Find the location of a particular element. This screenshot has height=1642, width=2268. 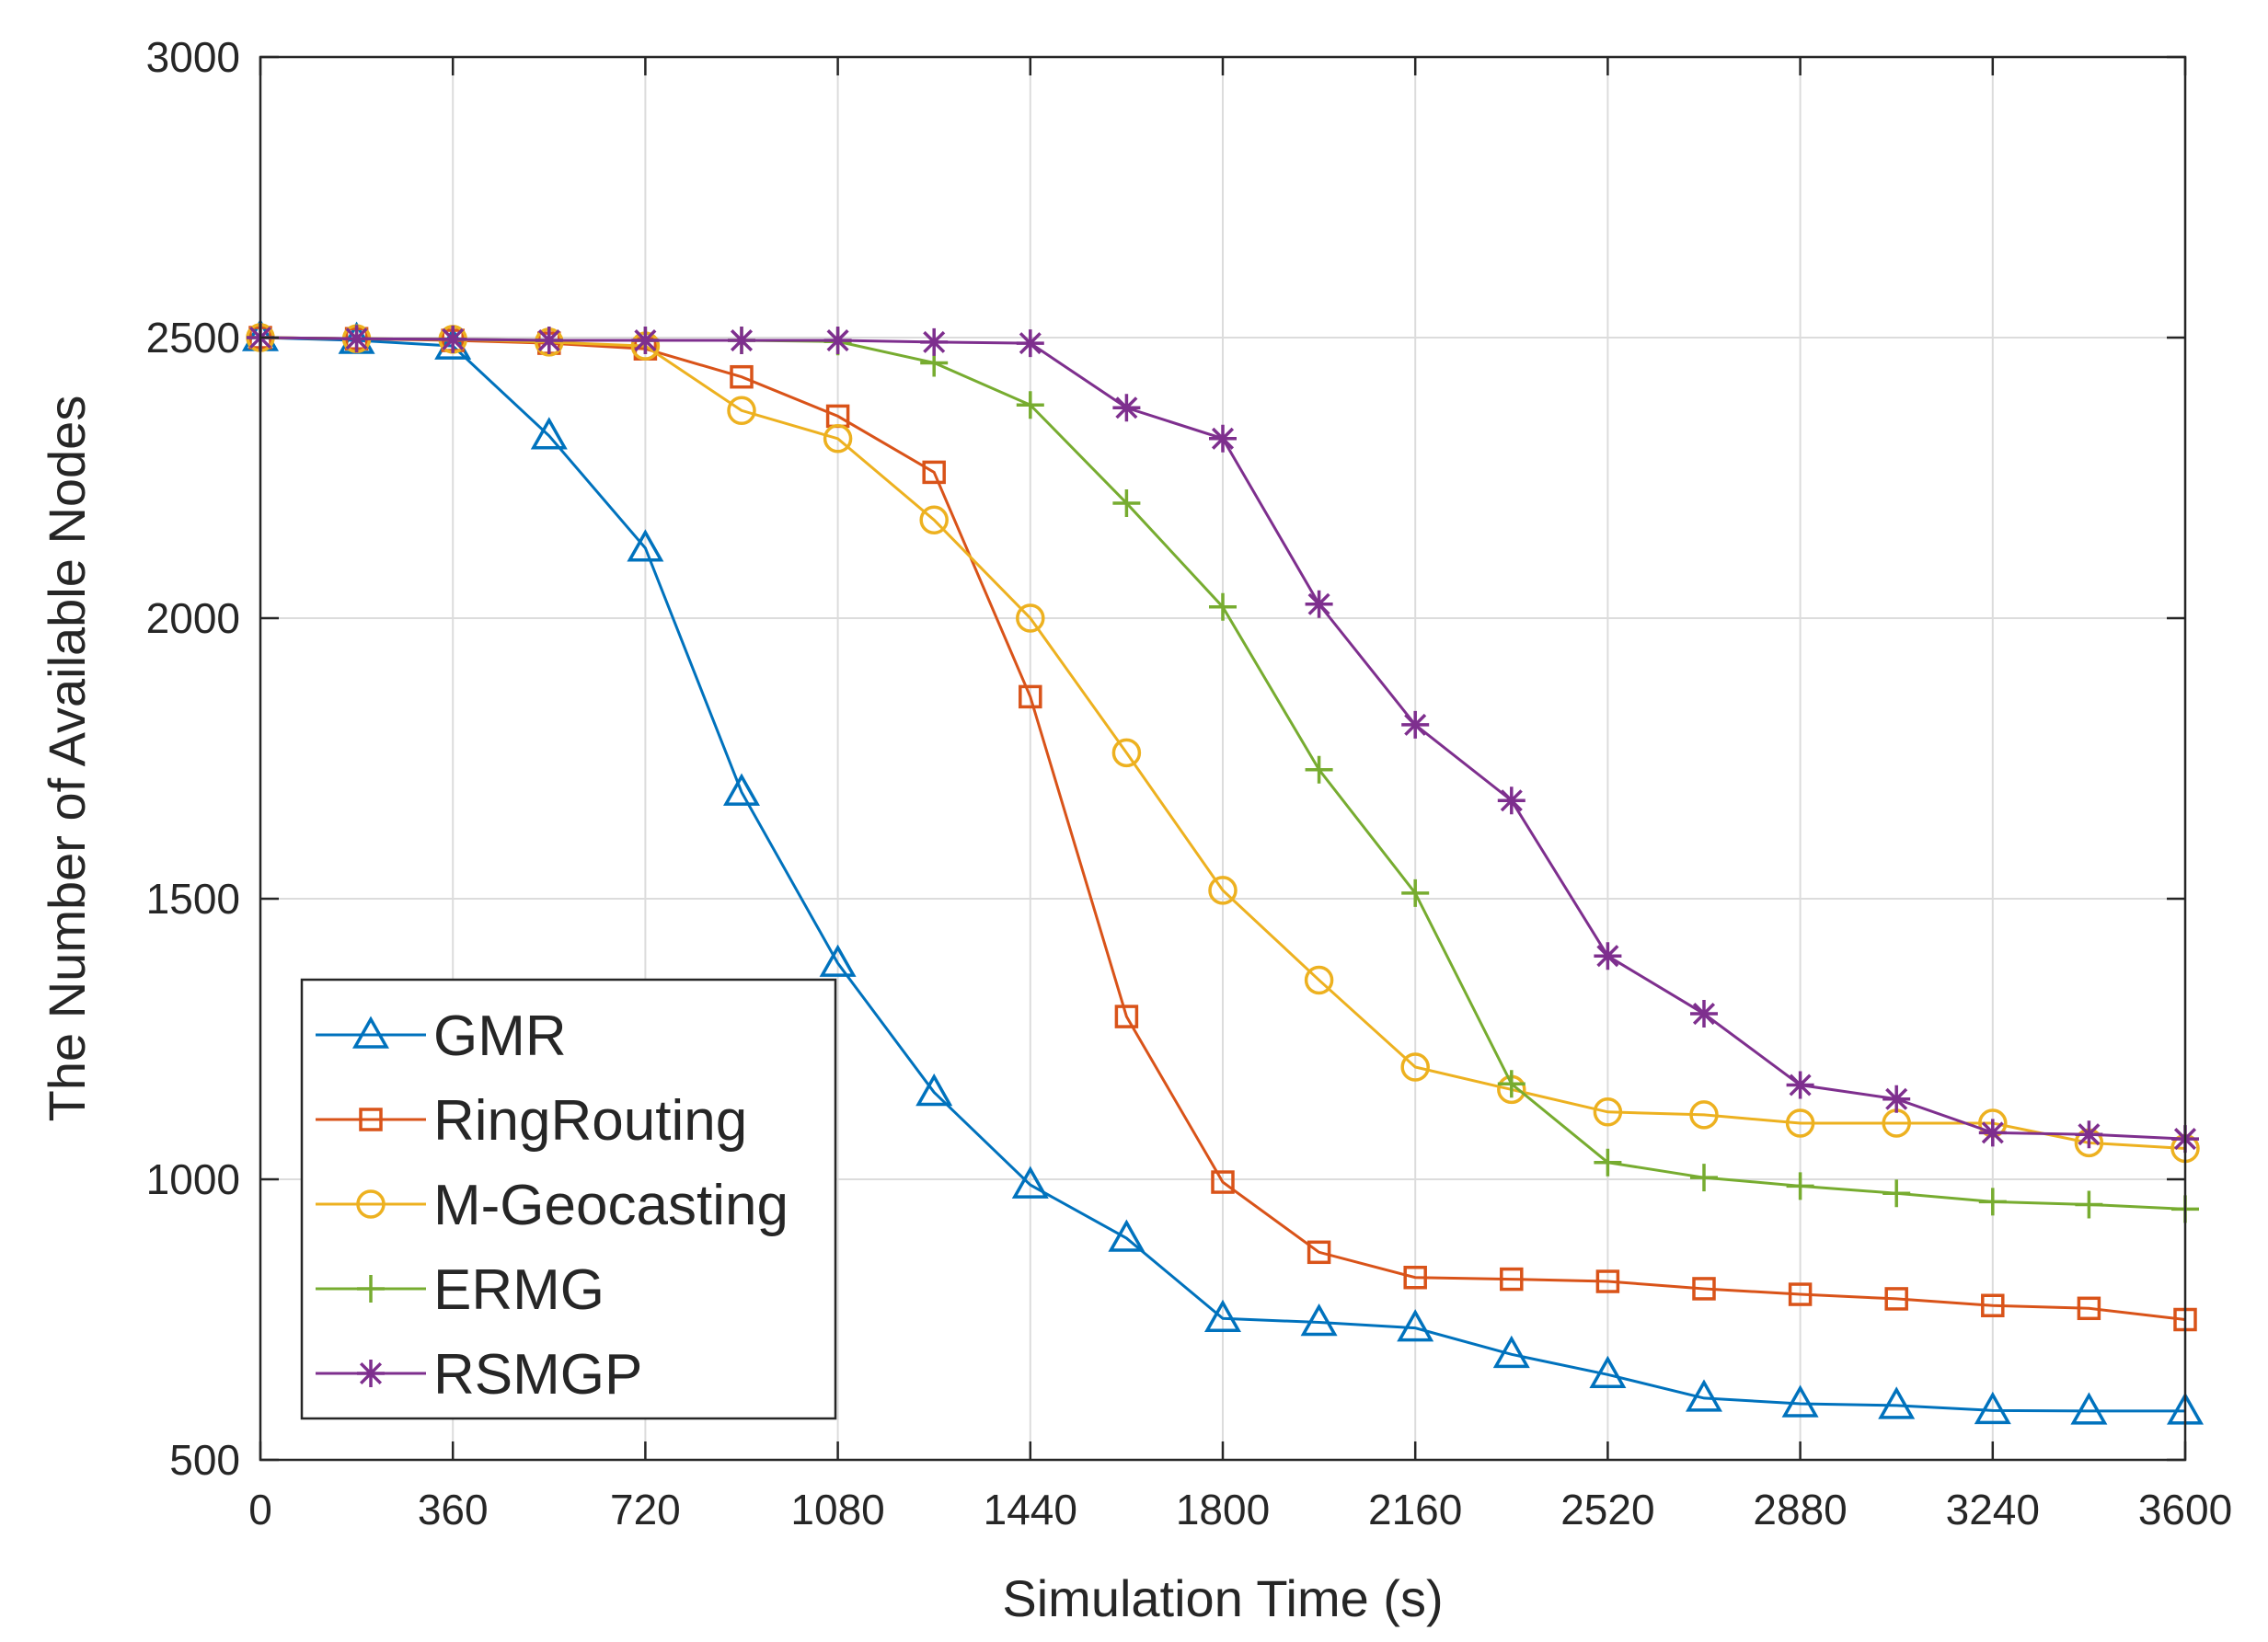

y-tick-label: 1500 is located at coordinates (193, 899).